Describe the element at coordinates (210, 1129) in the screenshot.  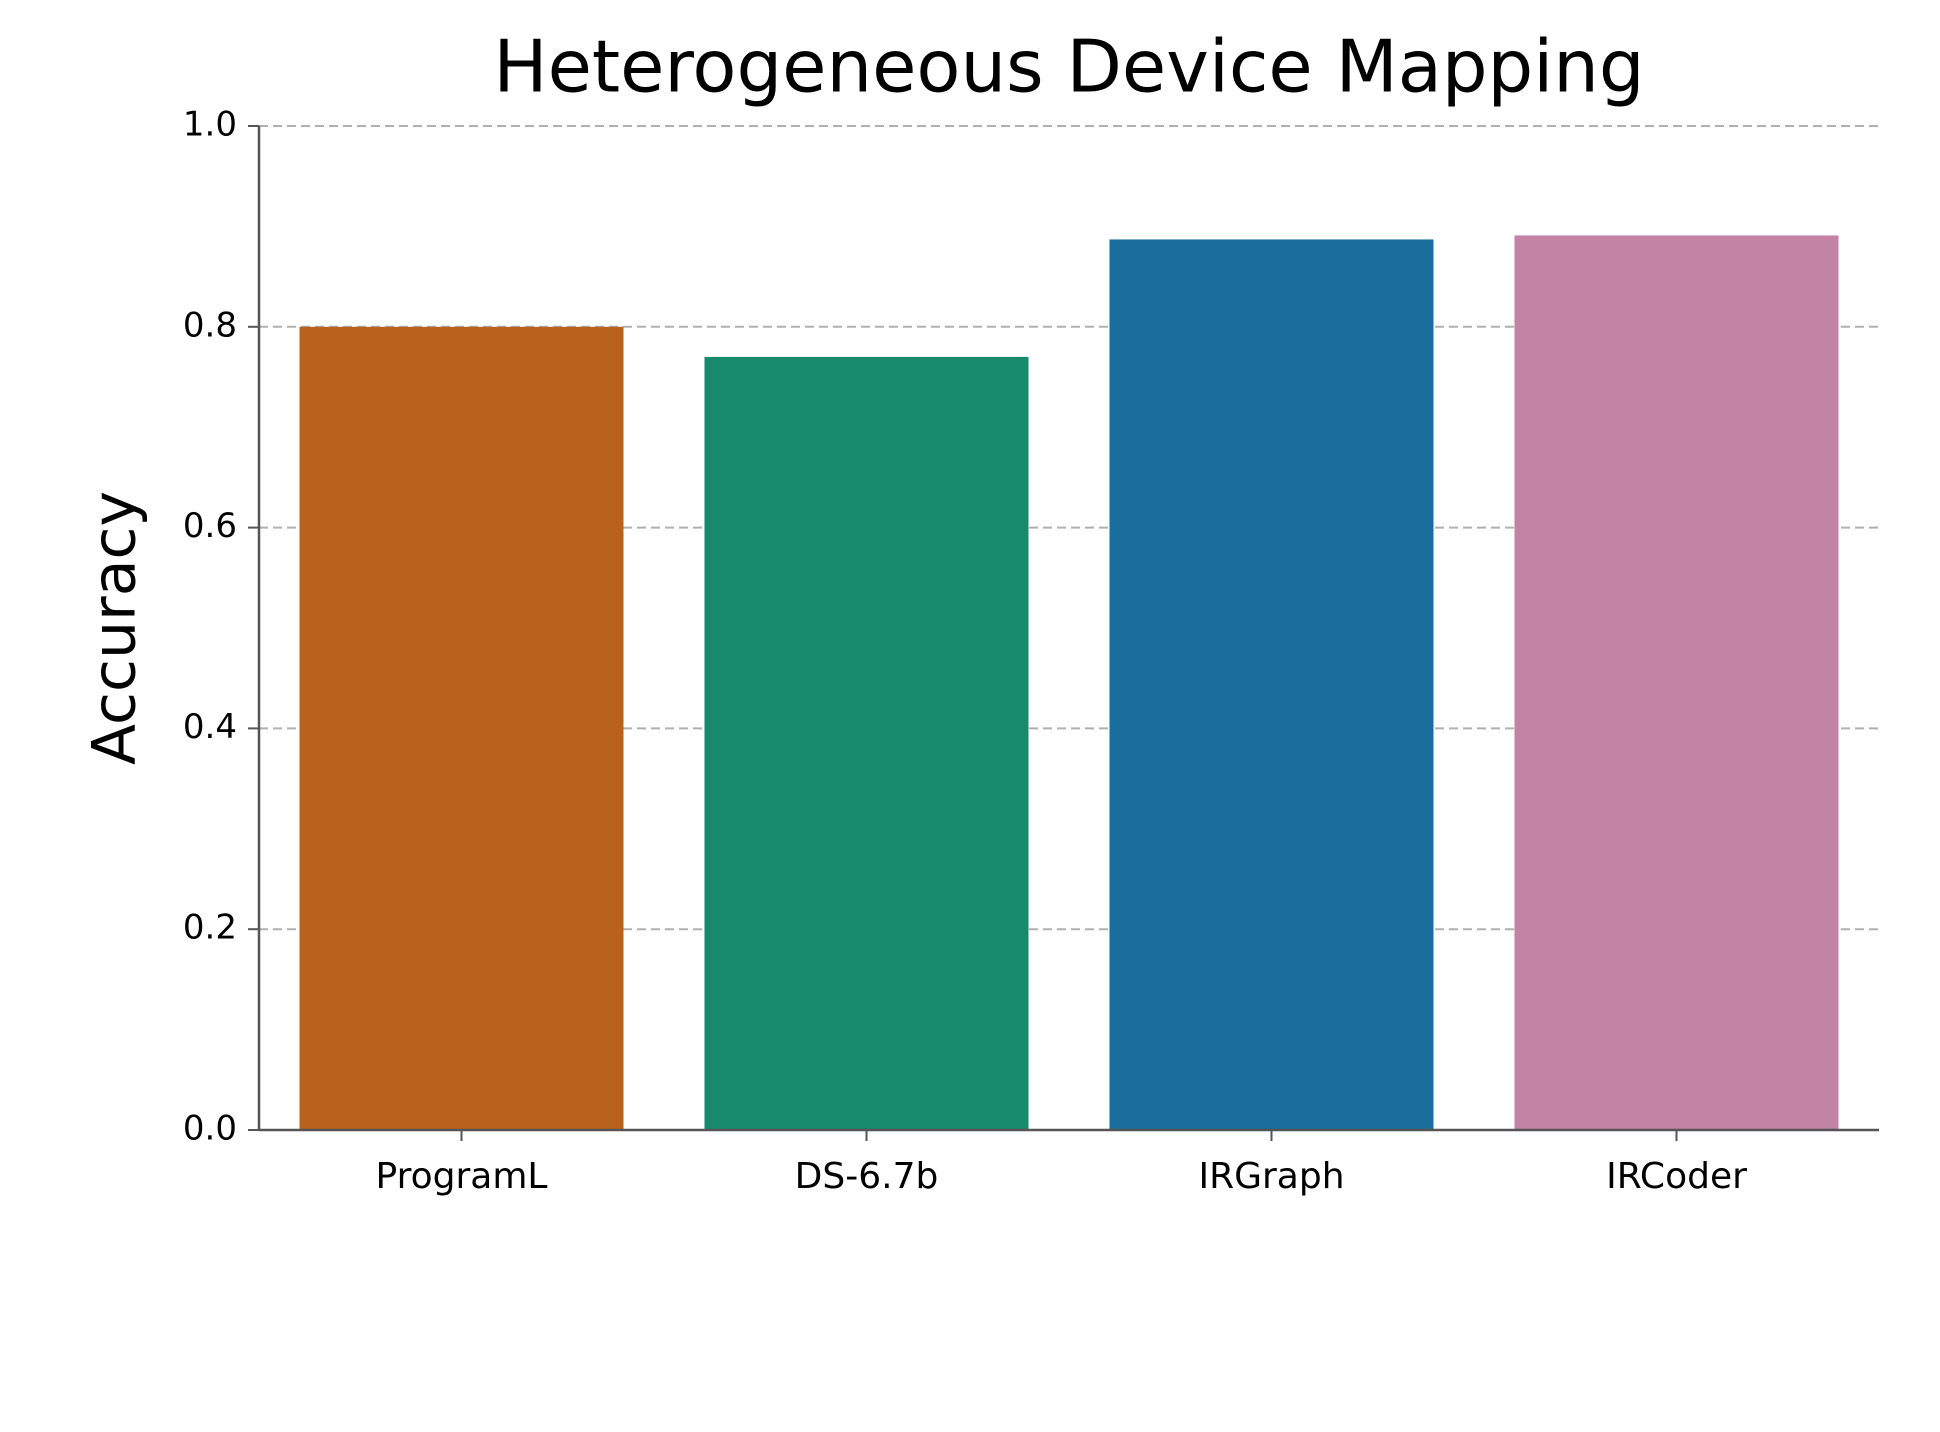
I see `y-tick-label: 0.0` at that location.